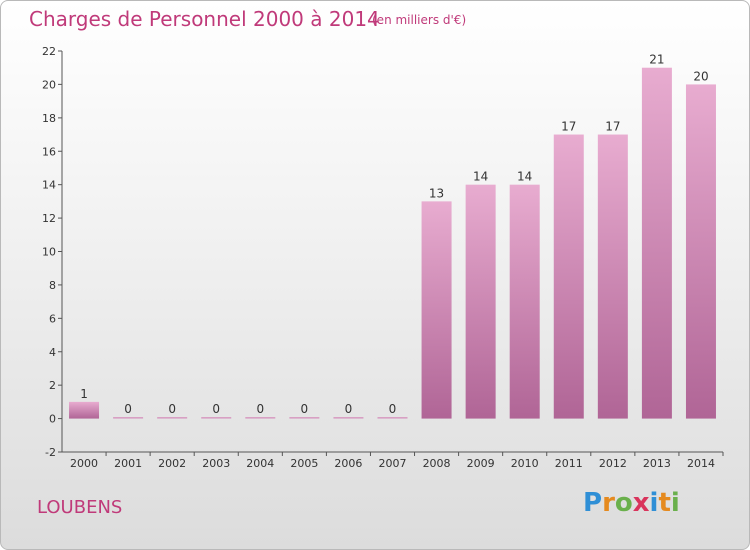 This screenshot has width=750, height=550. Describe the element at coordinates (525, 463) in the screenshot. I see `x-tick-label: 2010` at that location.